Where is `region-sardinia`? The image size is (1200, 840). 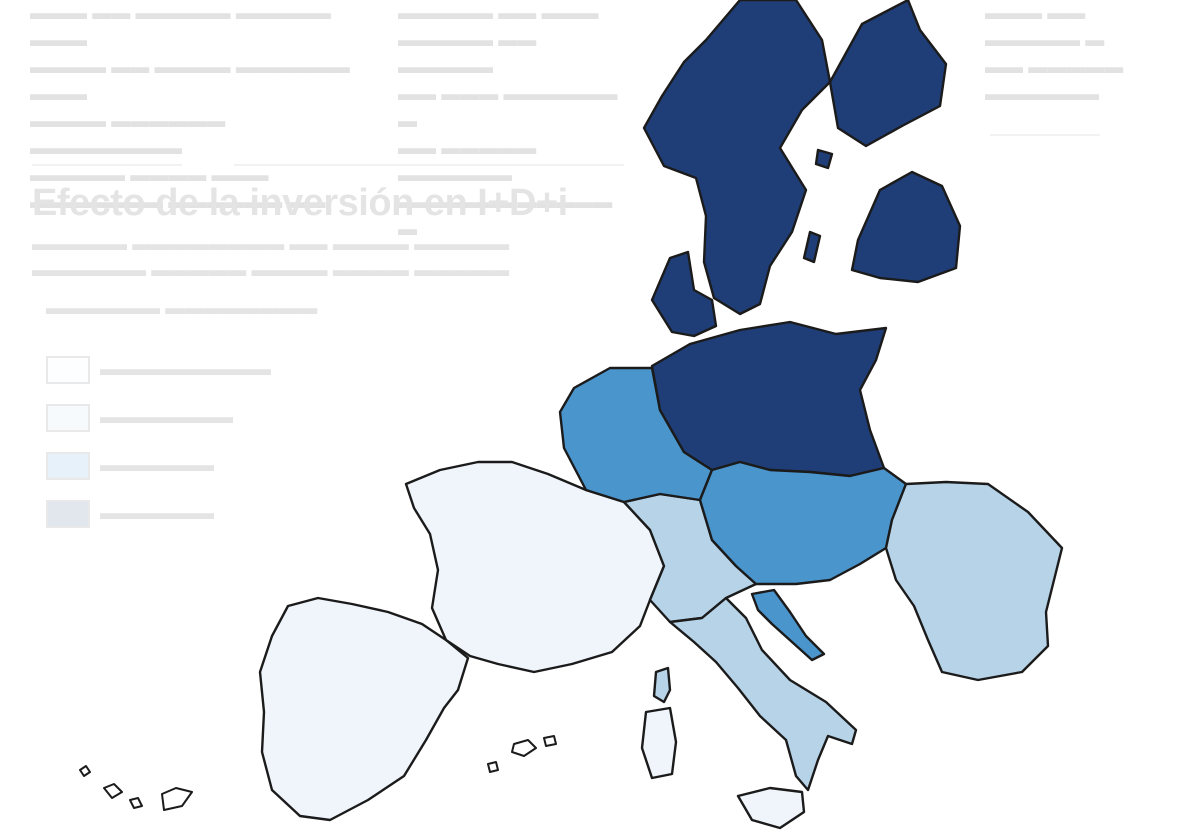
region-sardinia is located at coordinates (659, 743).